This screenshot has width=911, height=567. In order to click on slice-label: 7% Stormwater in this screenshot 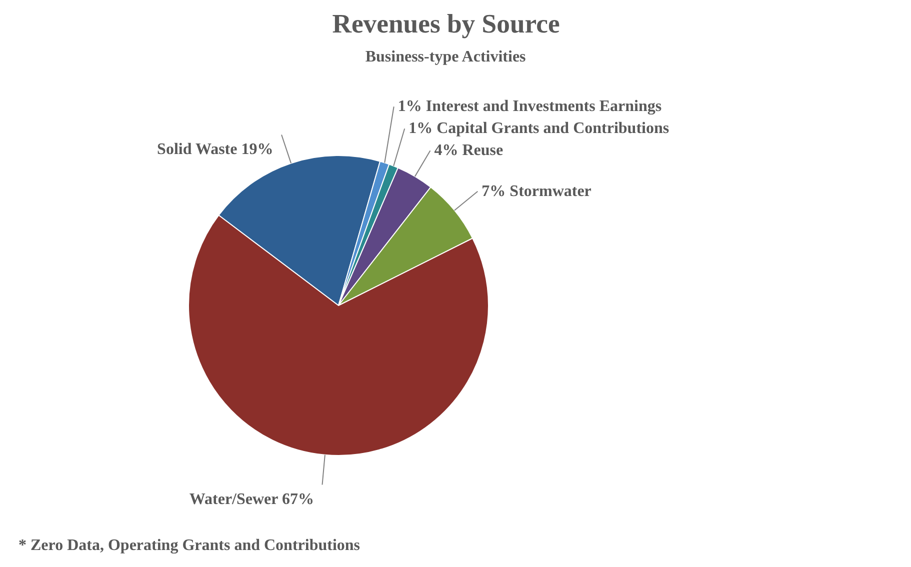, I will do `click(537, 191)`.